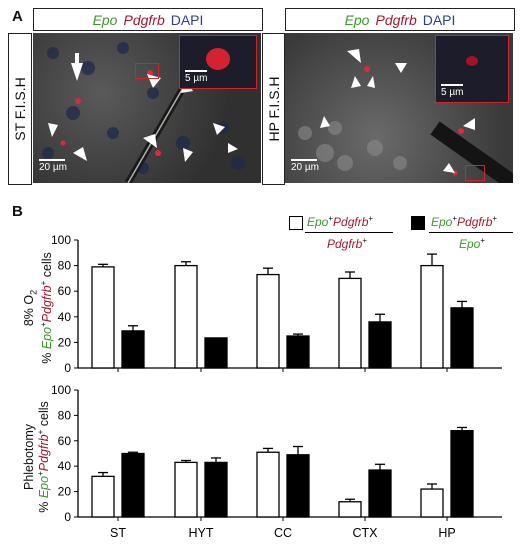 Image resolution: width=520 pixels, height=554 pixels. Describe the element at coordinates (472, 61) in the screenshot. I see `hp-inset-cell` at that location.